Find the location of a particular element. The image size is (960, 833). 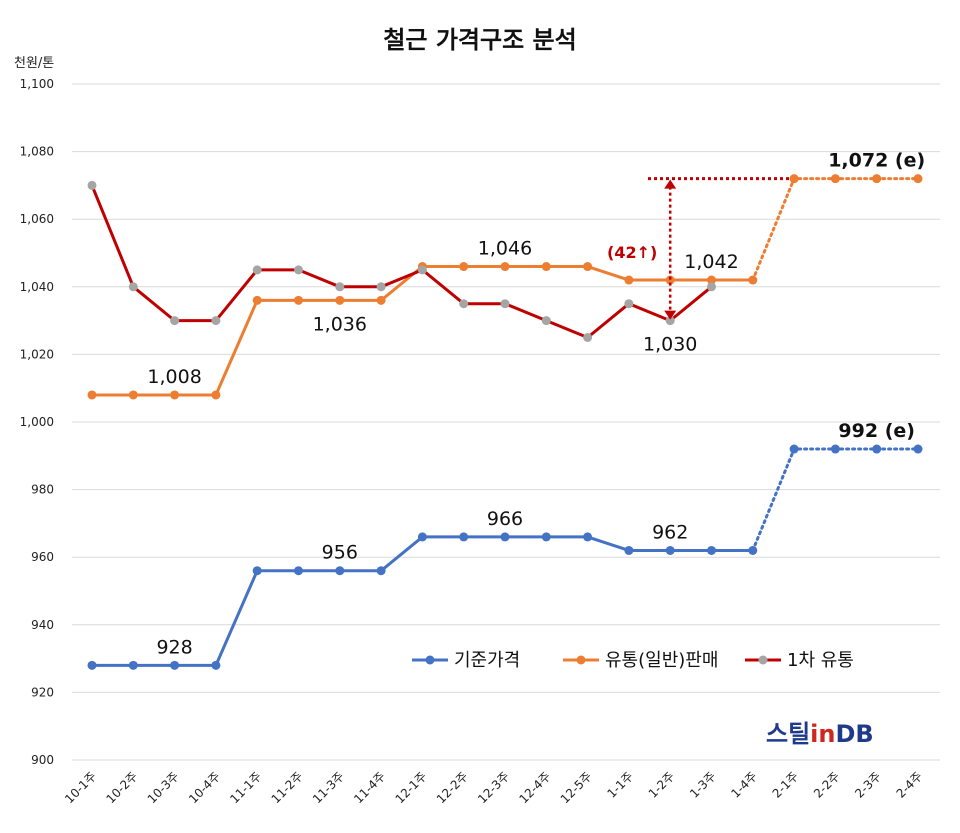

logo-text-in: in is located at coordinates (822, 734).